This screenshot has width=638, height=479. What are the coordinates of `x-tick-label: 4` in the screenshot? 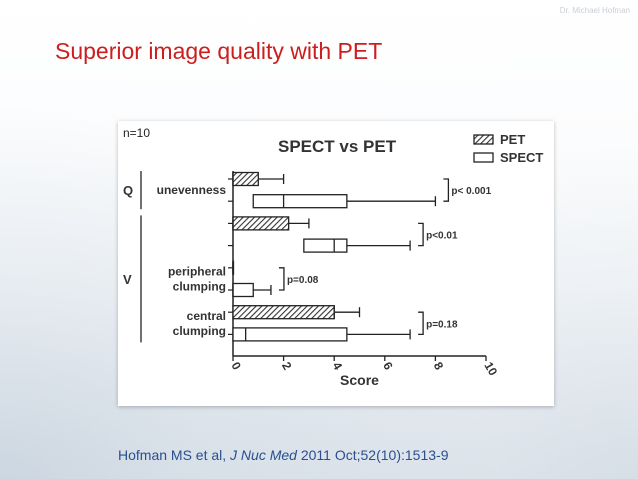 It's located at (338, 366).